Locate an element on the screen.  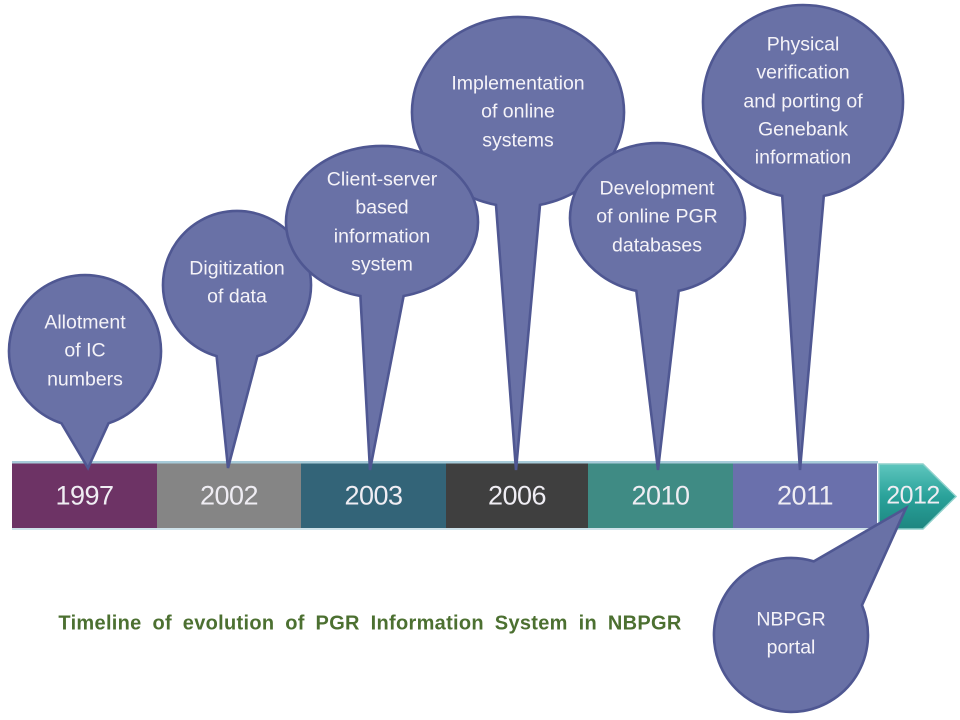
timeline-segment-2003 is located at coordinates (373, 495).